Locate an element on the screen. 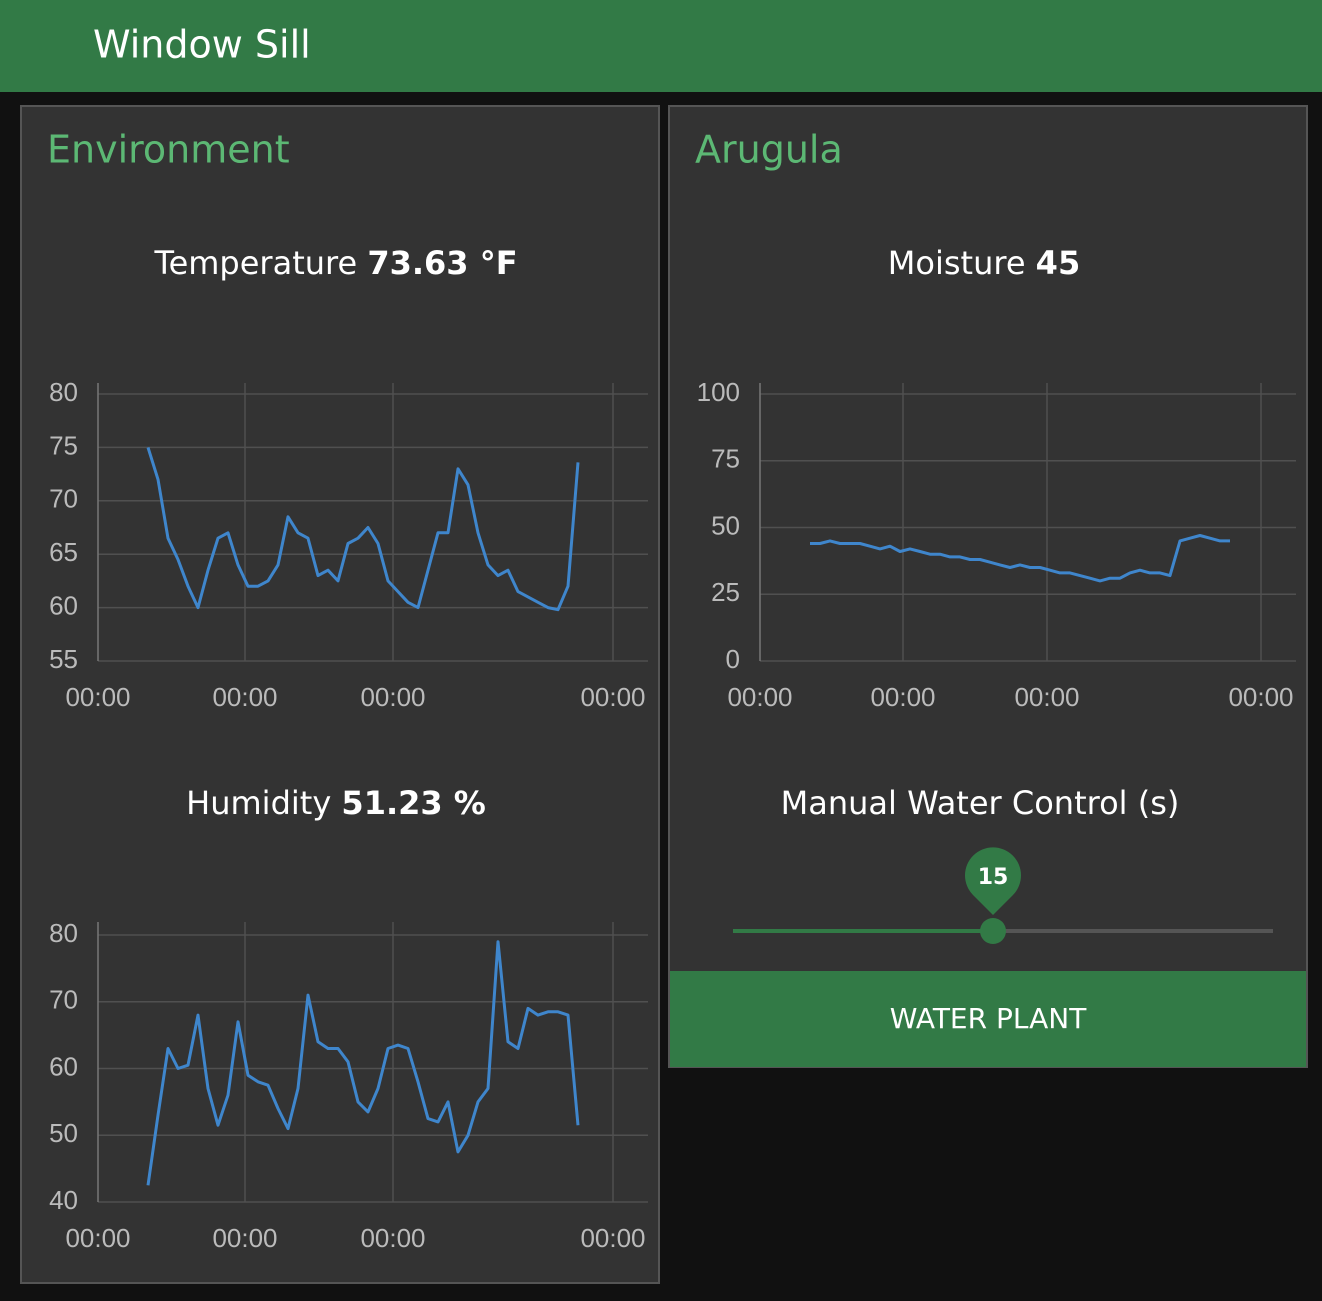 The height and width of the screenshot is (1301, 1322). chart-reading: 45 is located at coordinates (1058, 263).